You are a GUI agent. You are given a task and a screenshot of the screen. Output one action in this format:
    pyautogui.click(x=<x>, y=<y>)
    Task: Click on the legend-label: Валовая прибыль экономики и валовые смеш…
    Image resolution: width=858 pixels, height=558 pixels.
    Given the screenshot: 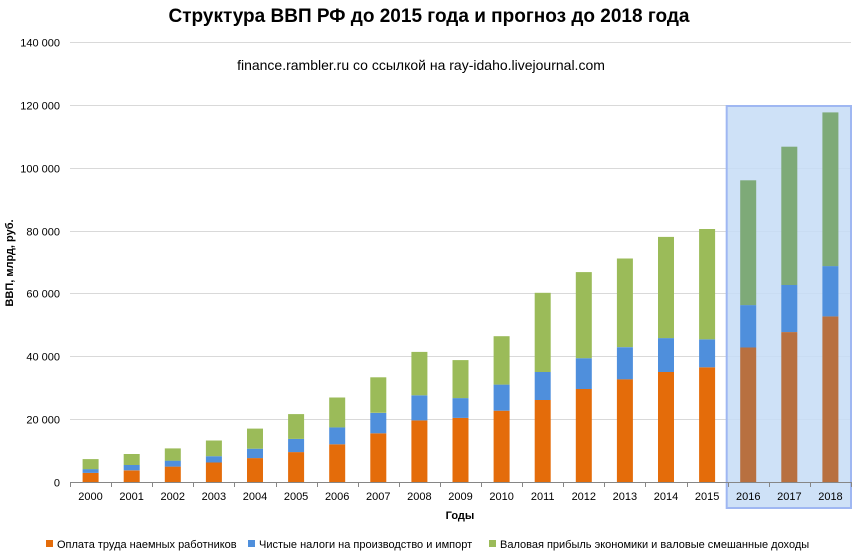 What is the action you would take?
    pyautogui.click(x=654, y=545)
    